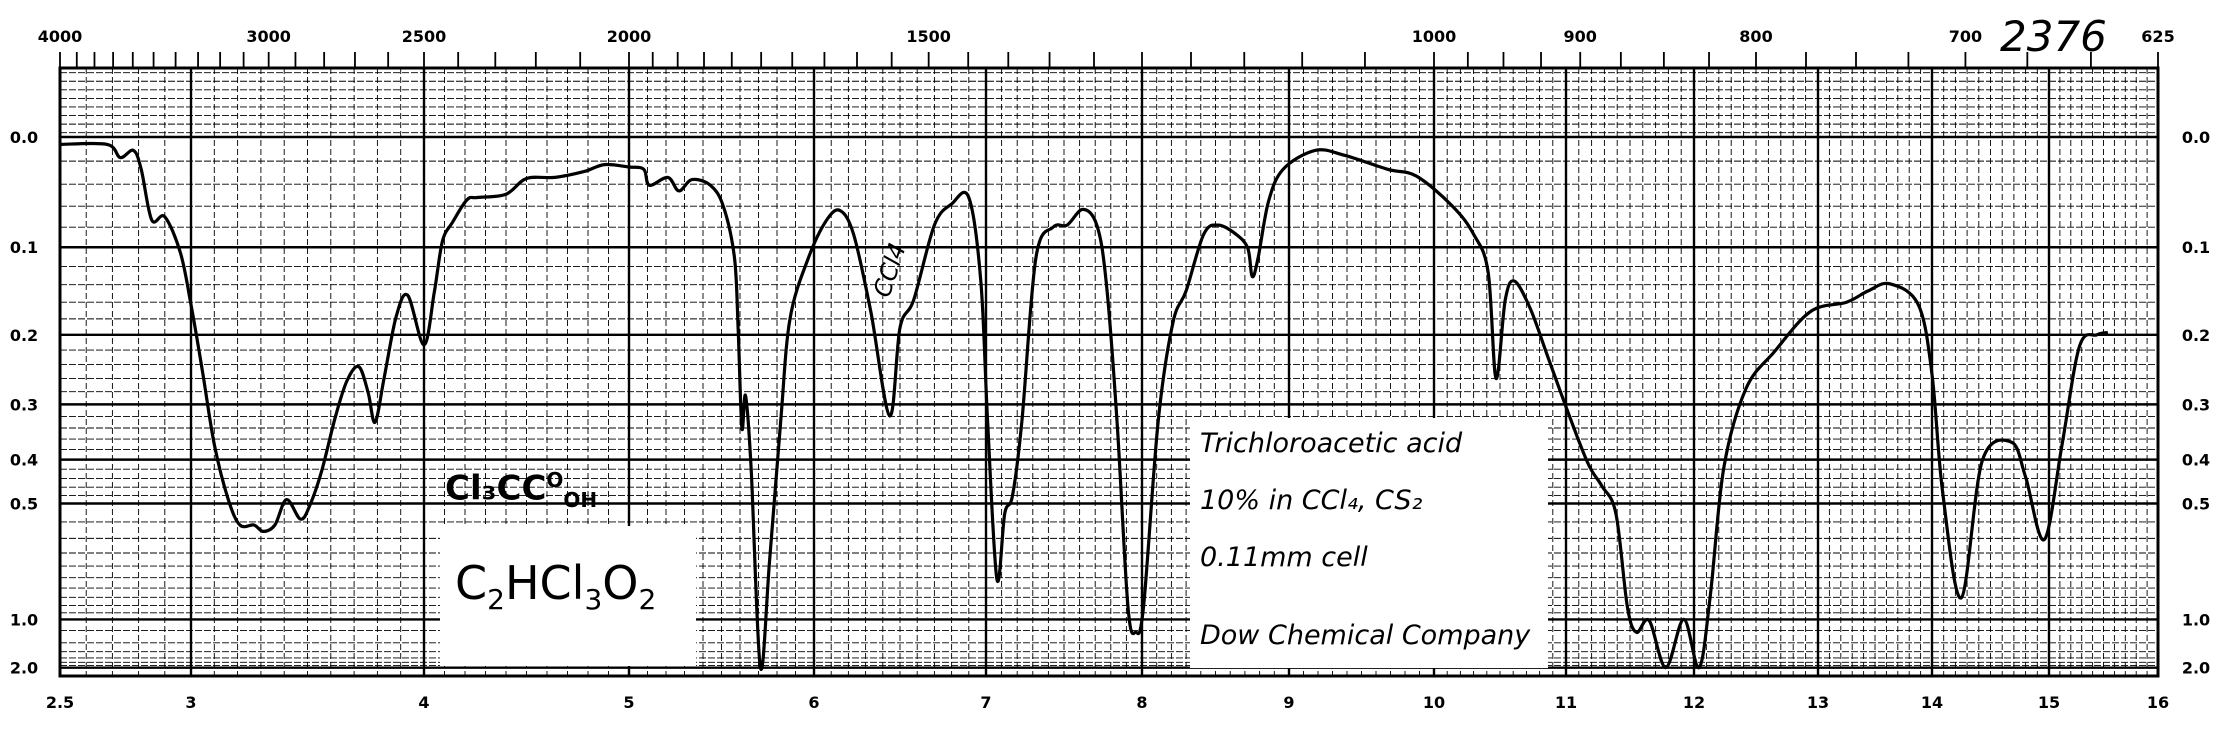  What do you see at coordinates (2196, 137) in the screenshot?
I see `absorbance-tick-label-right: 0.0` at bounding box center [2196, 137].